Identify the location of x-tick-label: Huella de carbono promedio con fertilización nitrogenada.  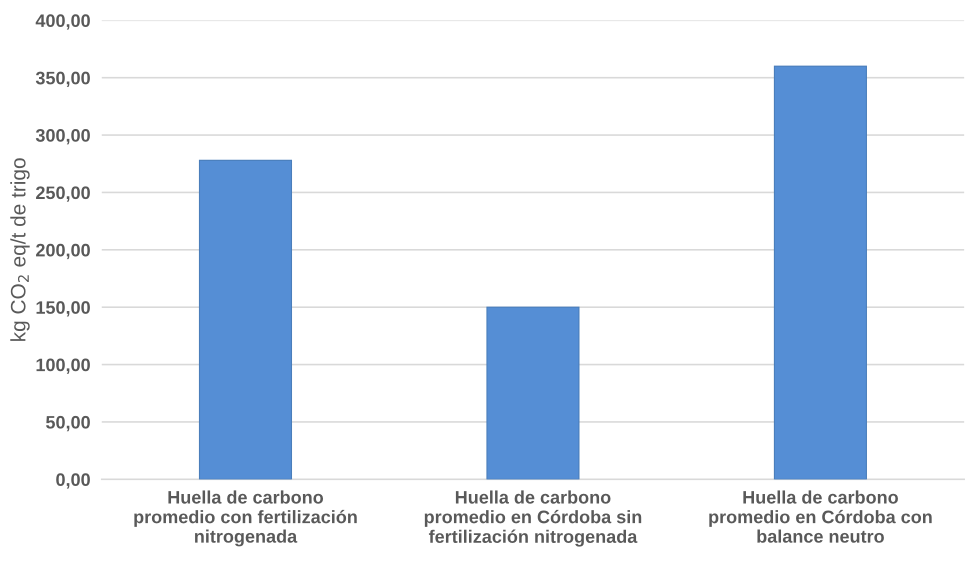
(245, 518).